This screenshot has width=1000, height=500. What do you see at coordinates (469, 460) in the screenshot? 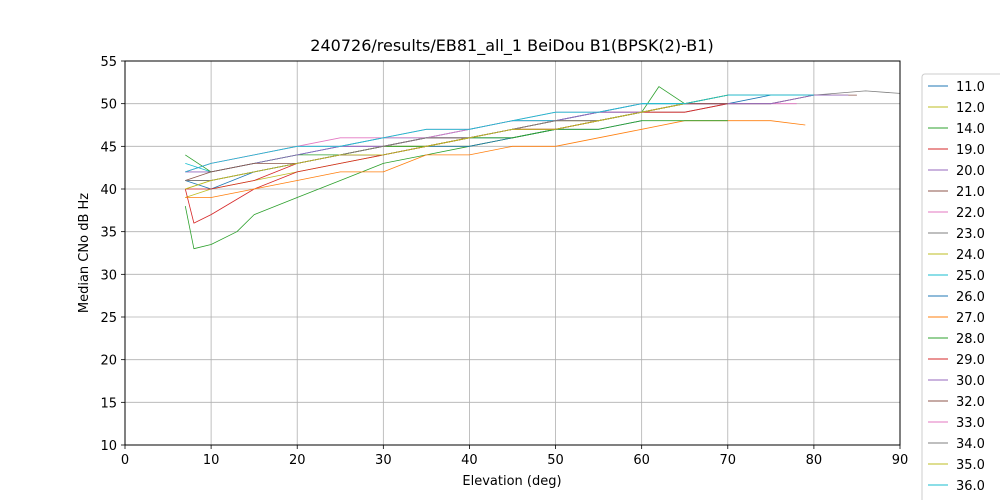
I see `x-tick-label: 40` at bounding box center [469, 460].